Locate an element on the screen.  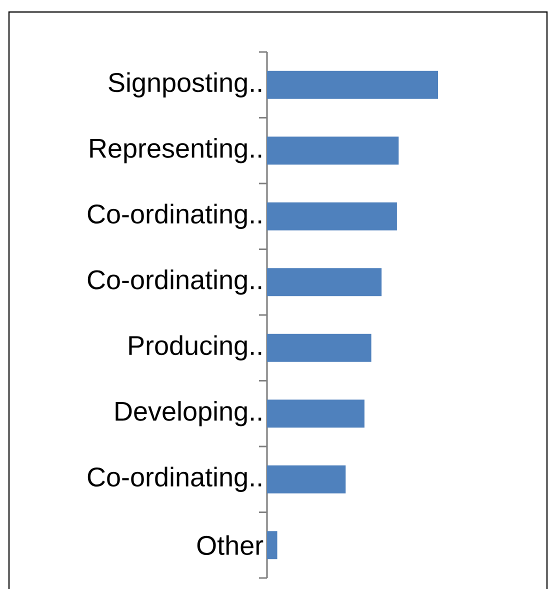
y-tick-label: Representing.. is located at coordinates (176, 151).